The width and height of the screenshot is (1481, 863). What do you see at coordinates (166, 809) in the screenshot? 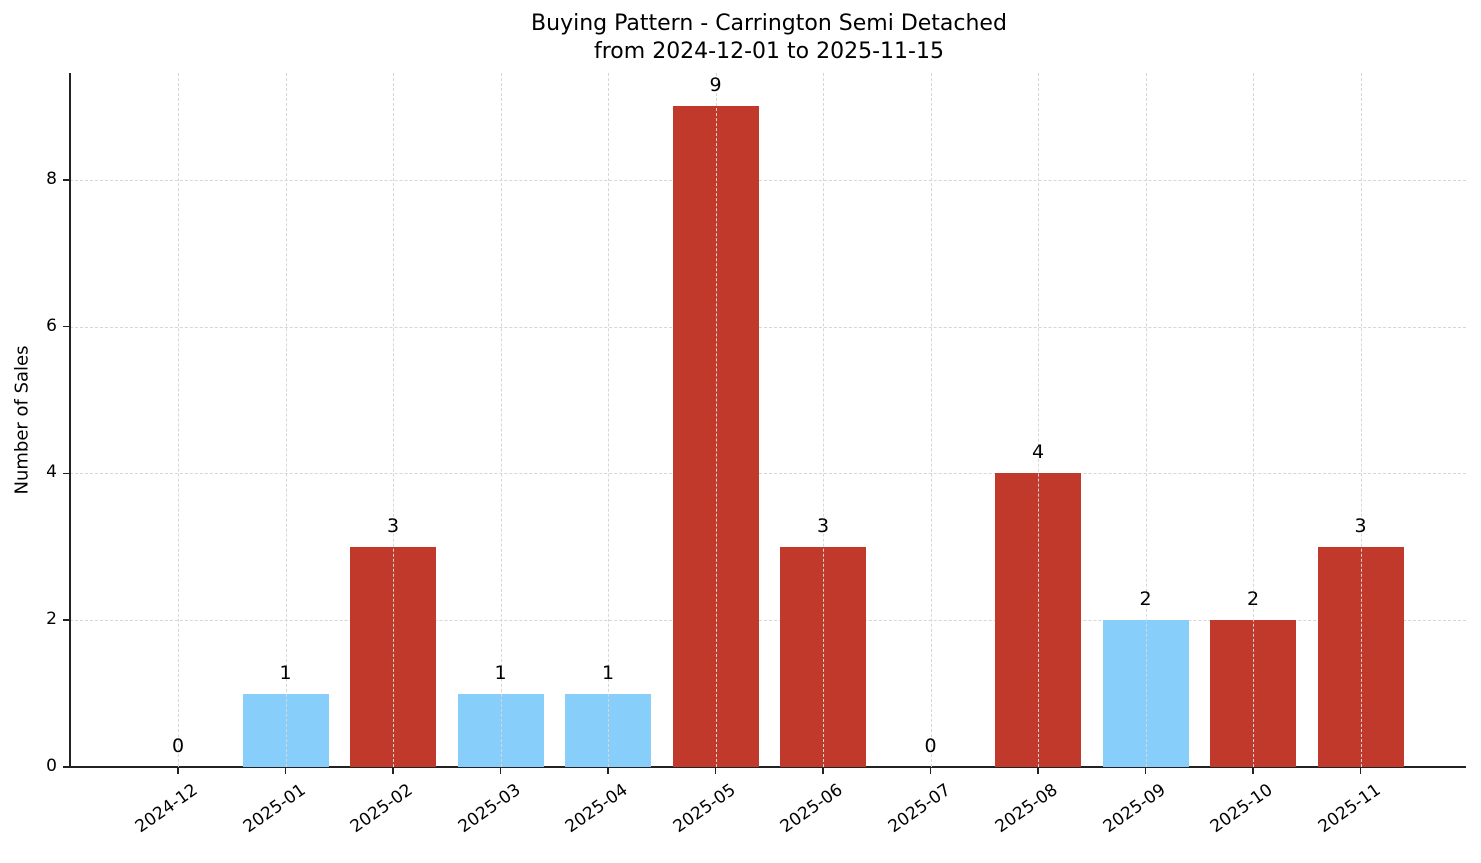
I see `x-tick-label: 2024-12` at bounding box center [166, 809].